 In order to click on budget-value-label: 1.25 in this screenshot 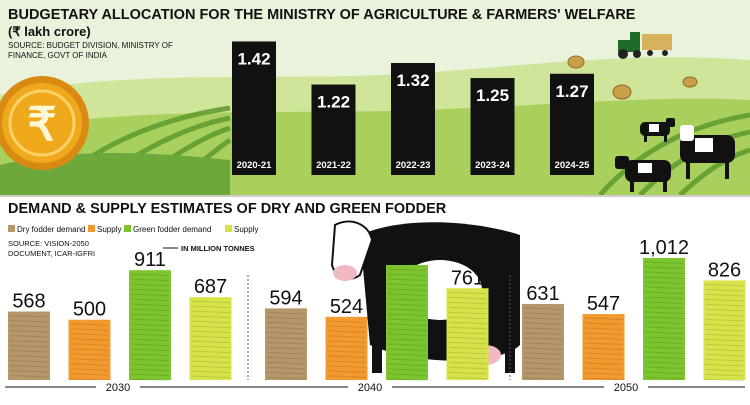, I will do `click(492, 95)`.